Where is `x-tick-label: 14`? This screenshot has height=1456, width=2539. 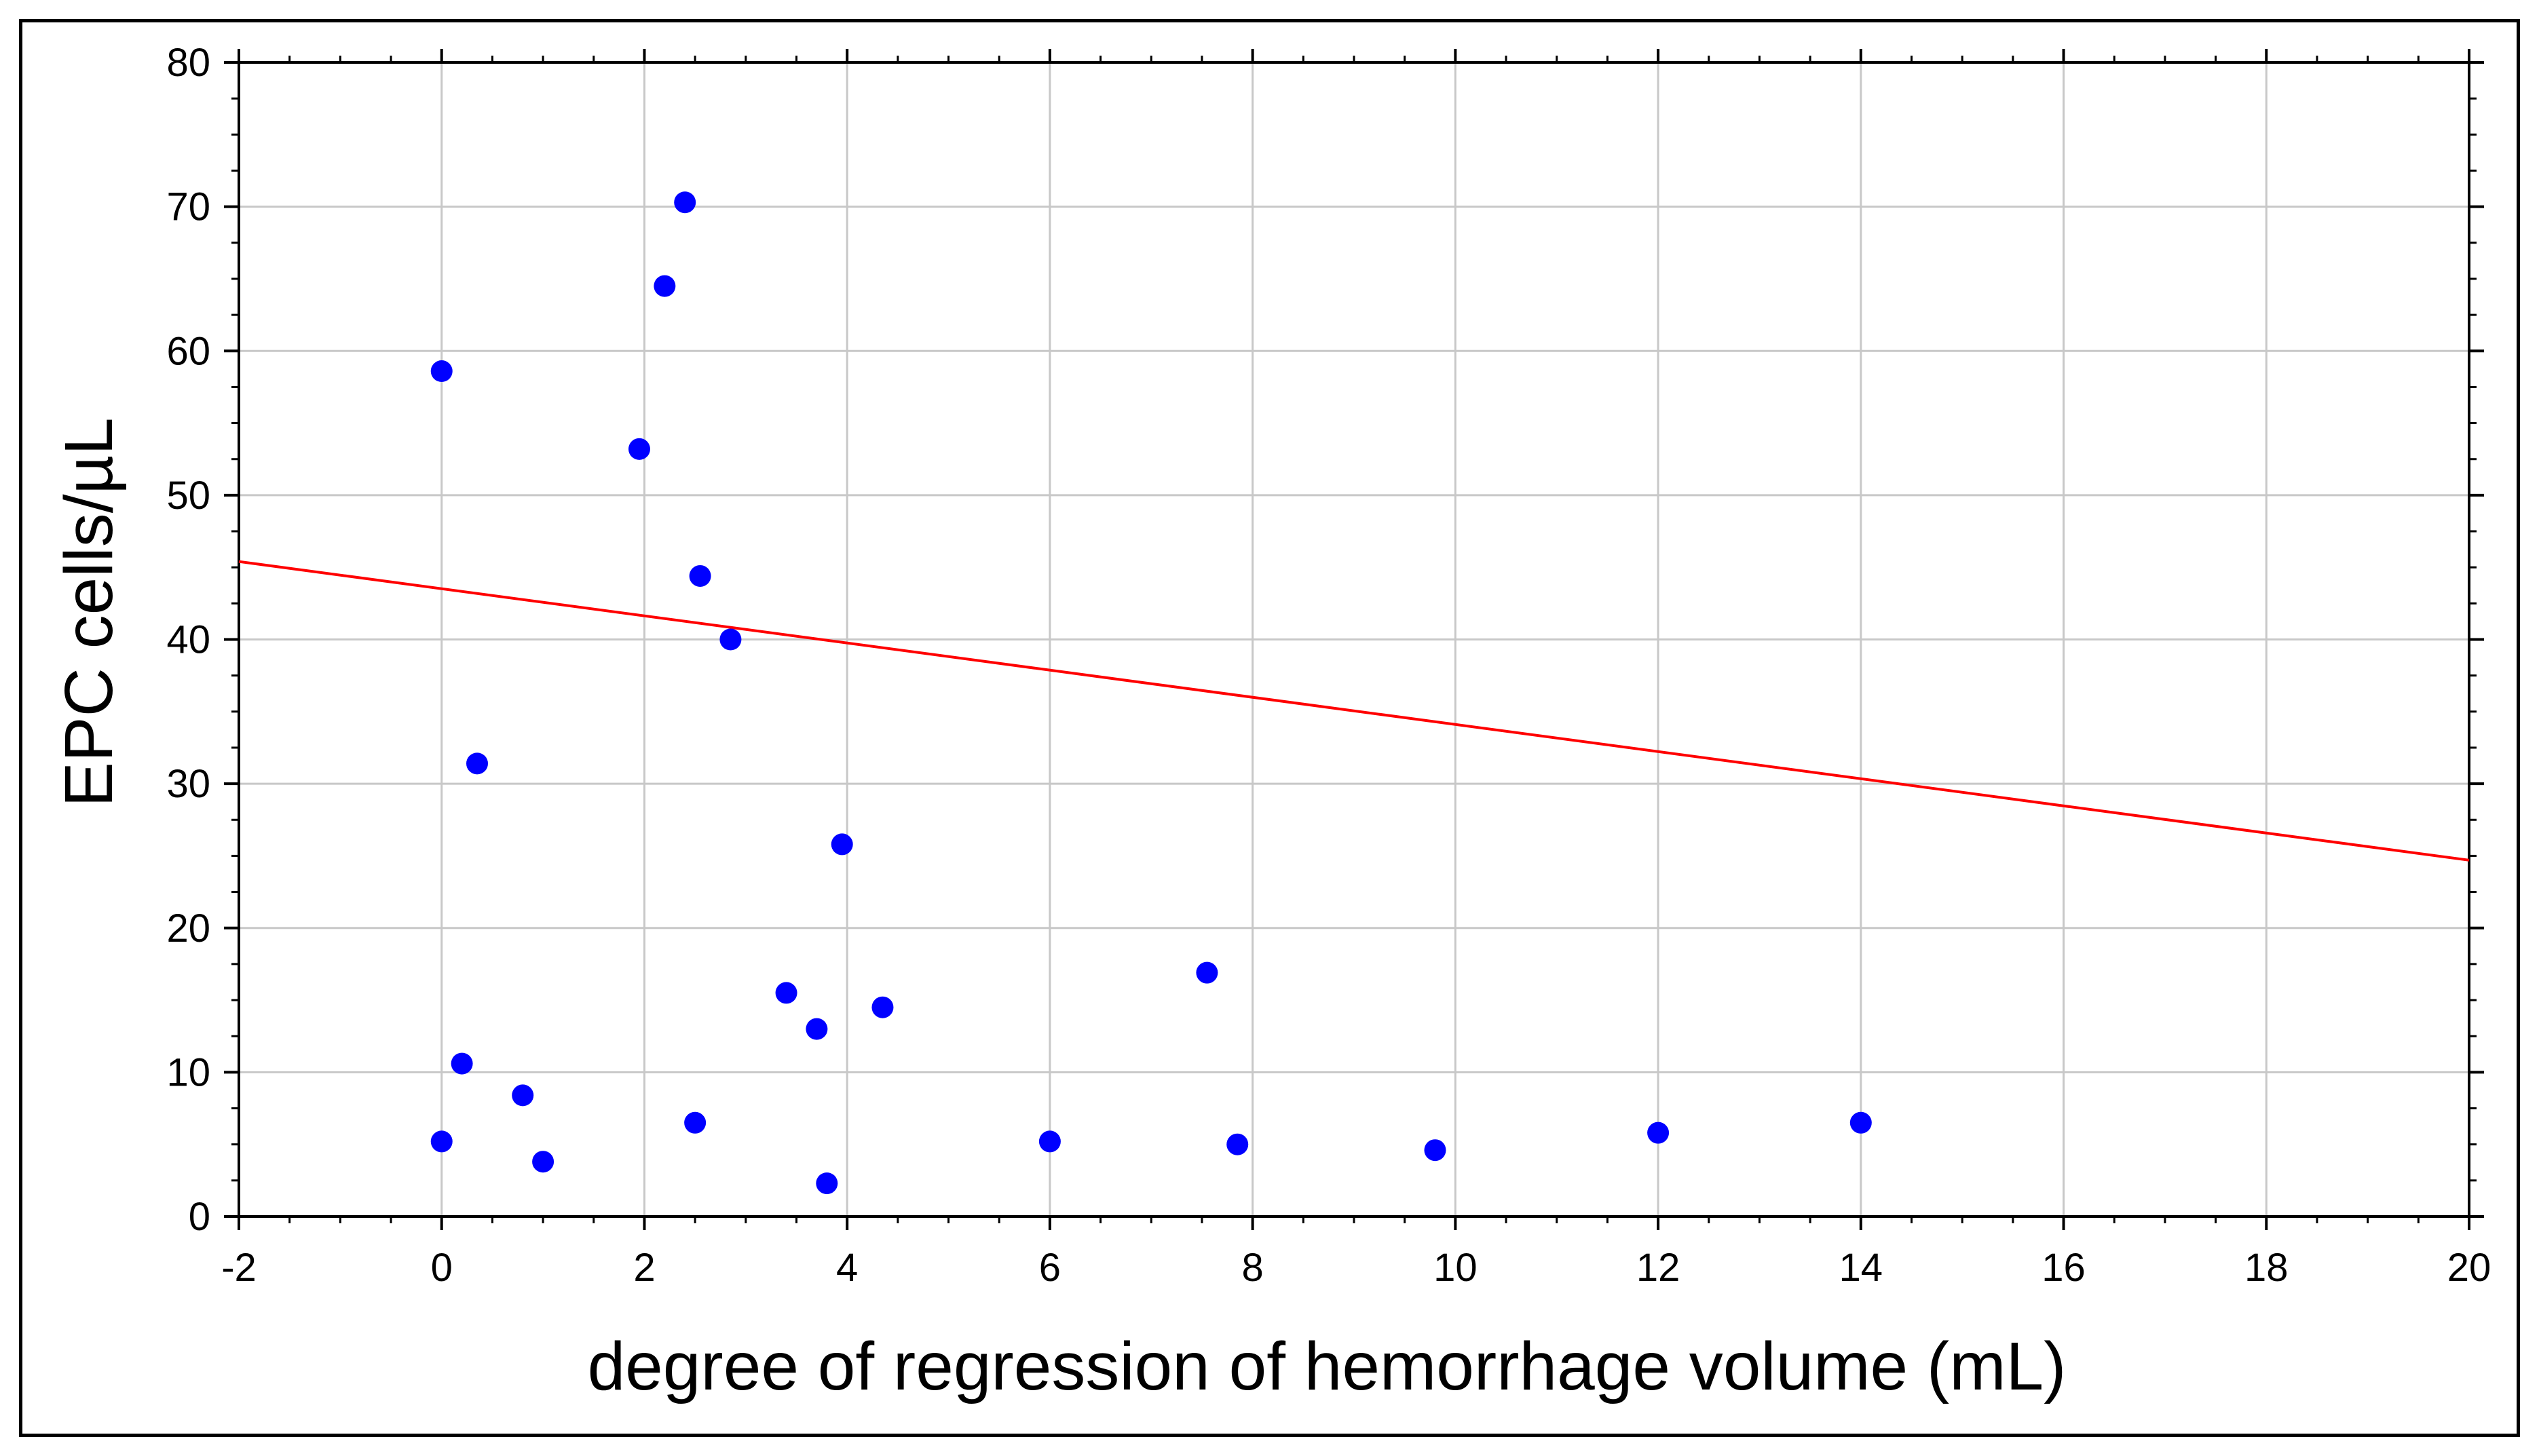
x-tick-label: 14 is located at coordinates (1861, 1268).